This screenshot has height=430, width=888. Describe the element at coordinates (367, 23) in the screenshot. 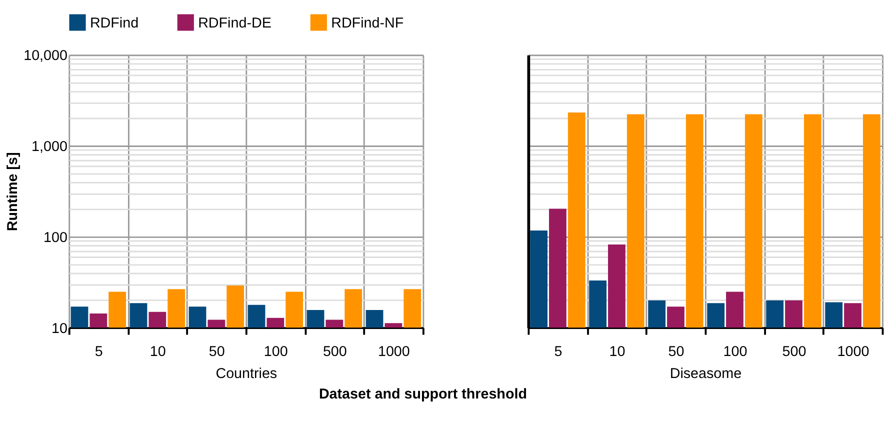

I see `legend-label: RDFind-NF` at that location.